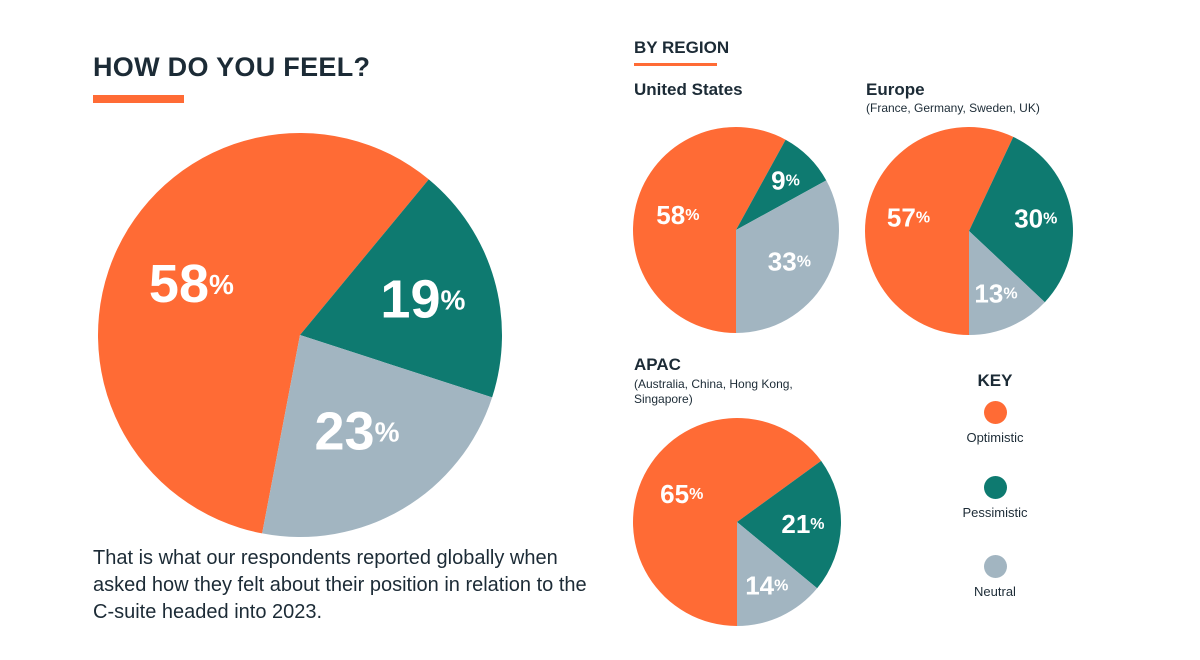 This screenshot has width=1200, height=660. What do you see at coordinates (995, 293) in the screenshot?
I see `europe-label-neutral: 13%` at bounding box center [995, 293].